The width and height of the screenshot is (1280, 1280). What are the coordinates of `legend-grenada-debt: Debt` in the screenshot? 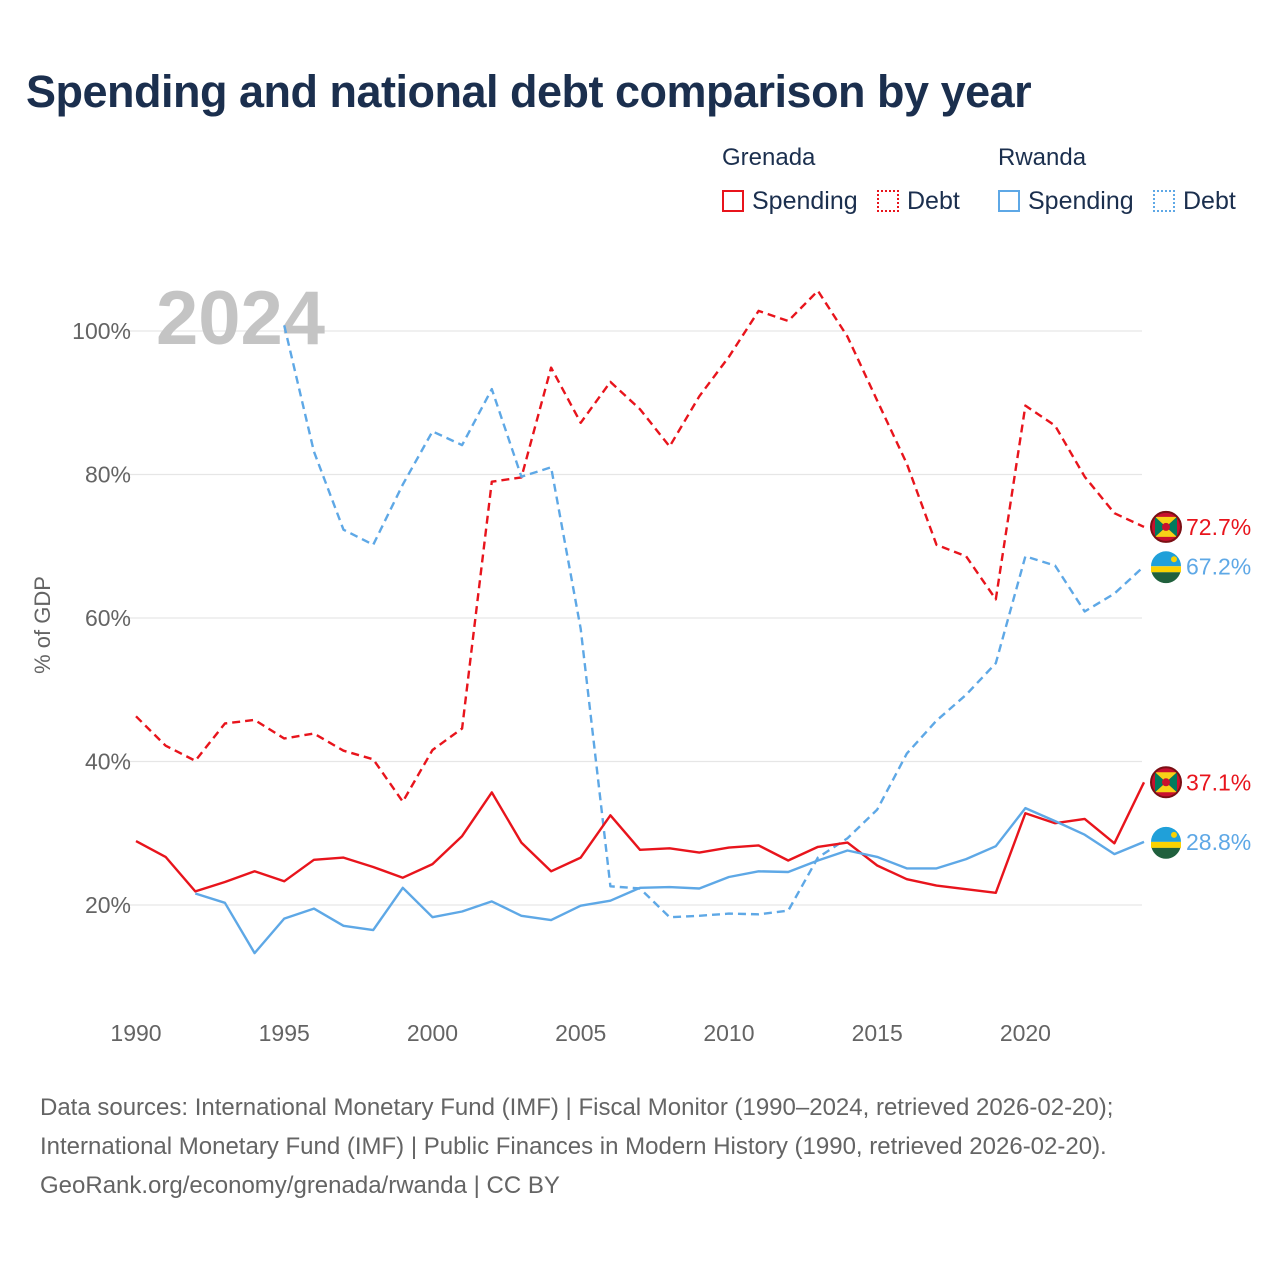 It's located at (918, 201).